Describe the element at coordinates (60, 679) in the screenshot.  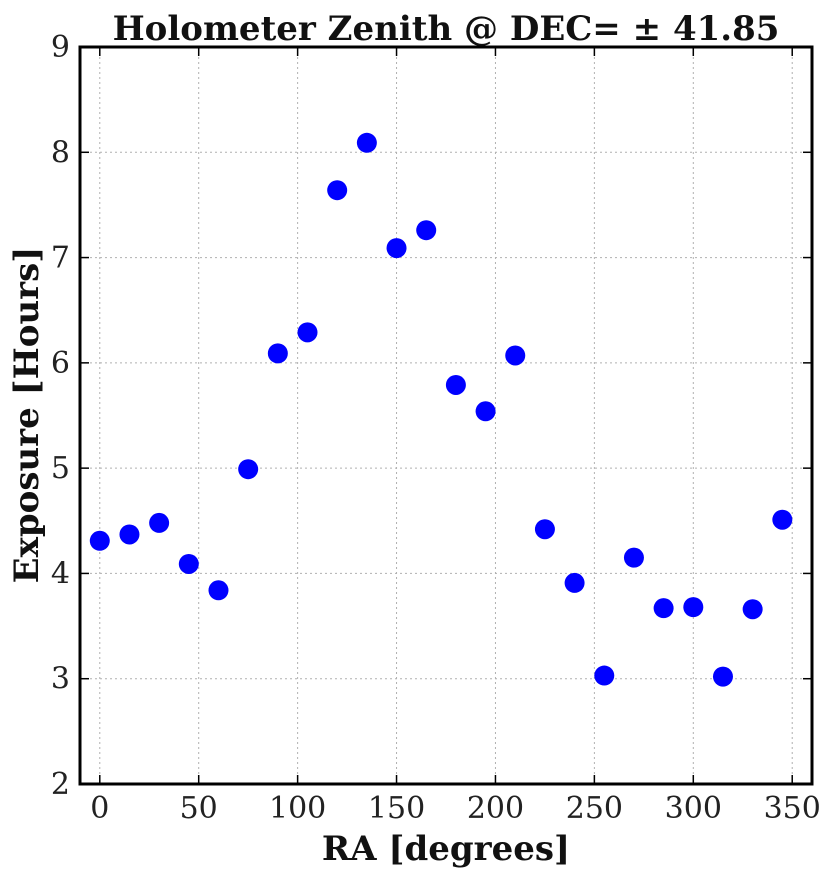
I see `y-tick-label: 3` at that location.